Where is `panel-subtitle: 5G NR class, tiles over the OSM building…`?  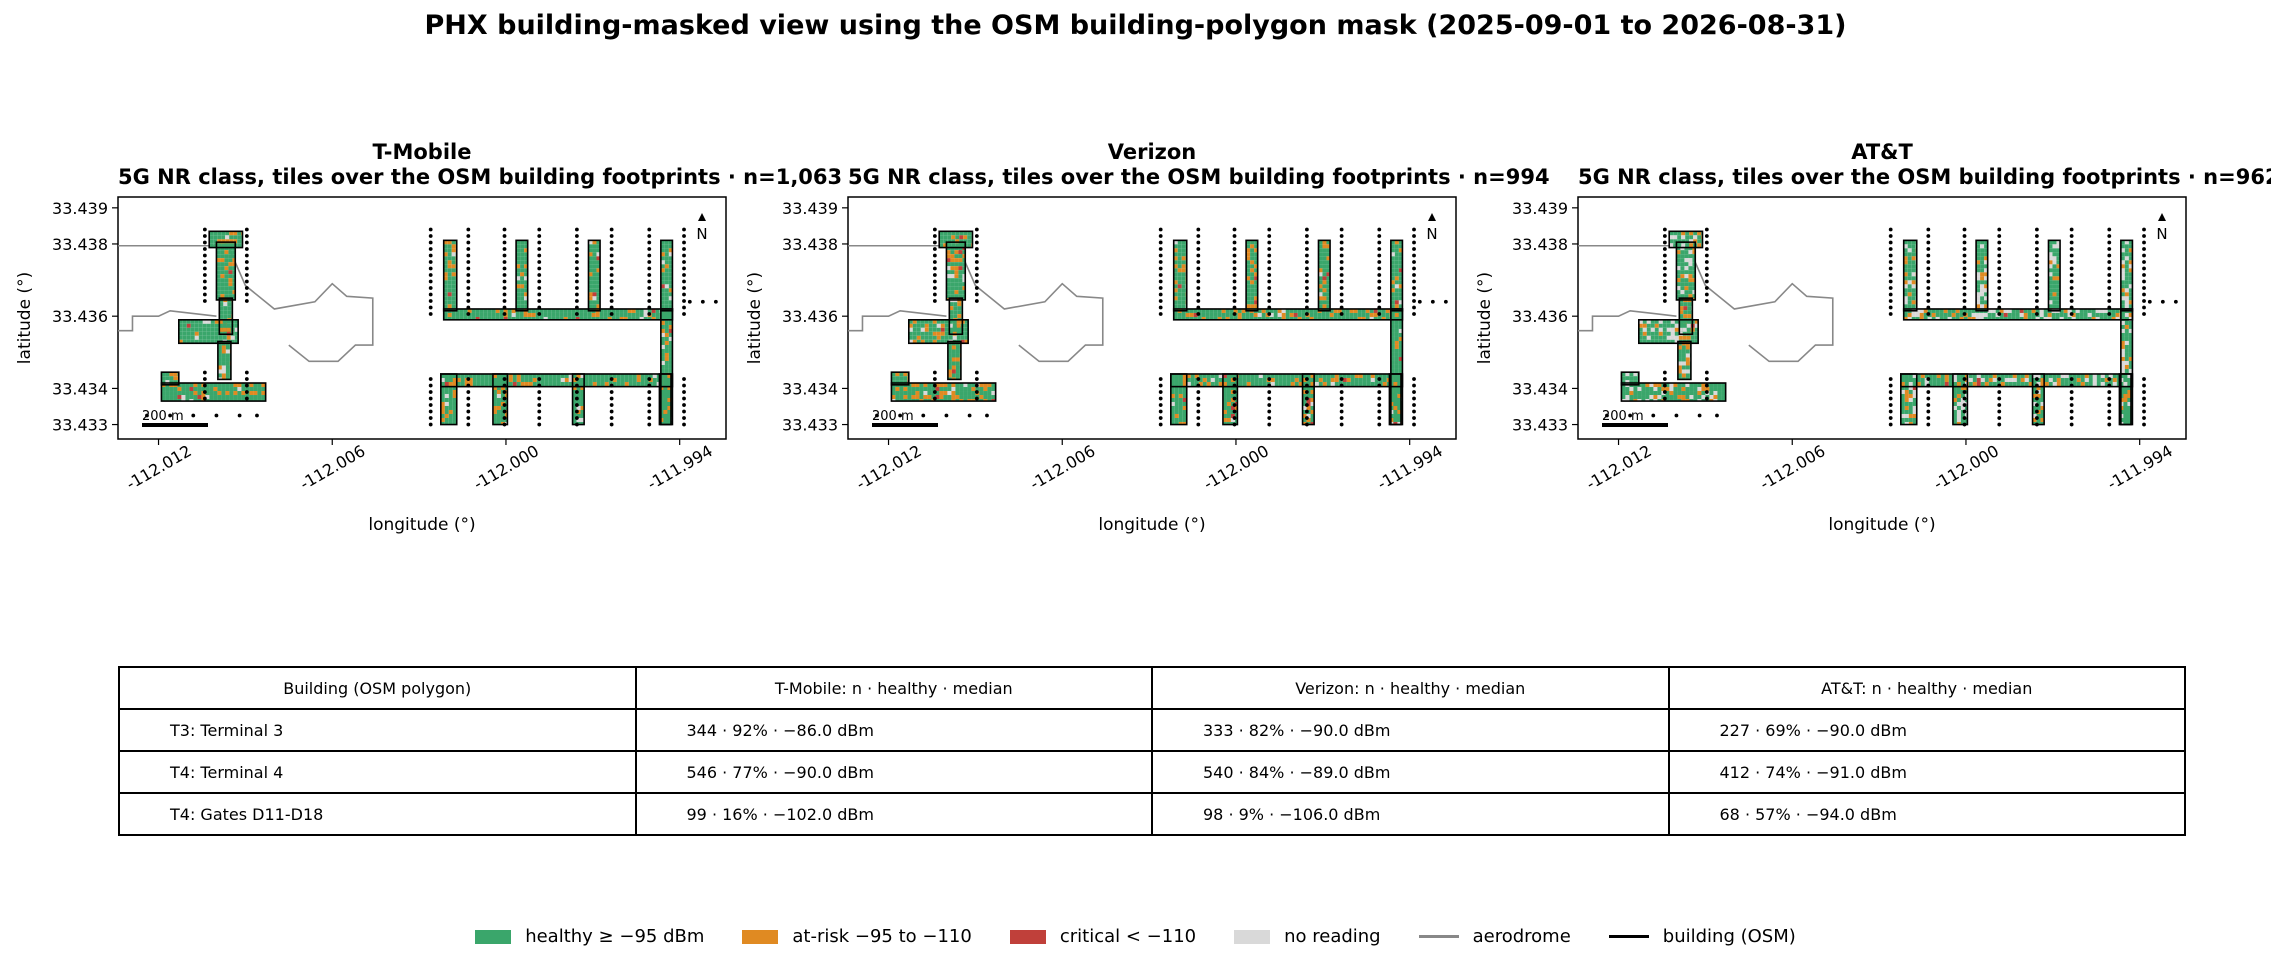
panel-subtitle: 5G NR class, tiles over the OSM building… is located at coordinates (1199, 177).